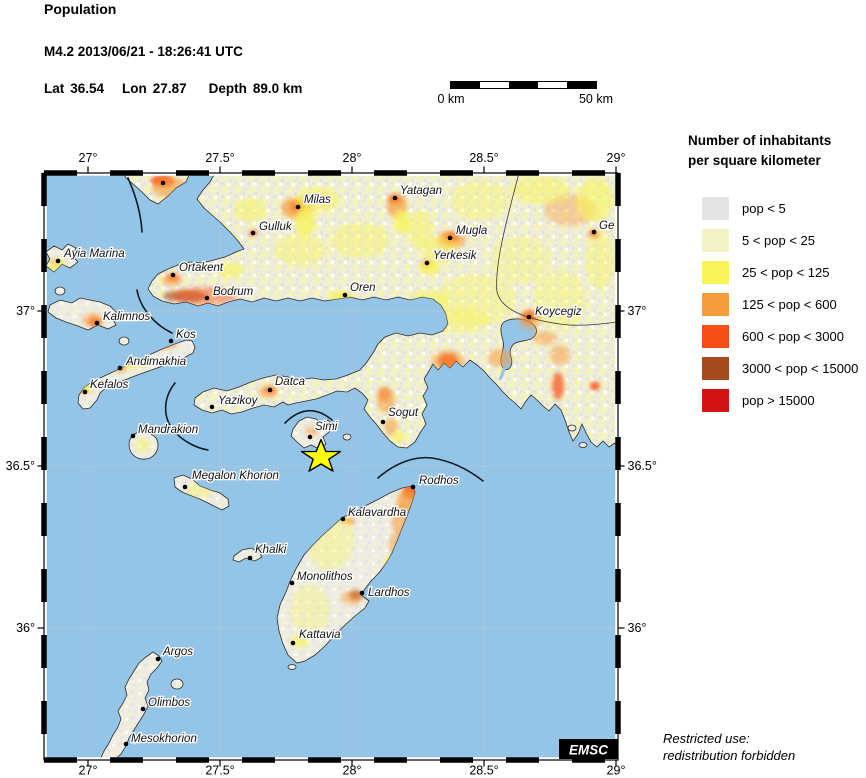  Describe the element at coordinates (166, 704) in the screenshot. I see `town-marker: Olimbos` at that location.